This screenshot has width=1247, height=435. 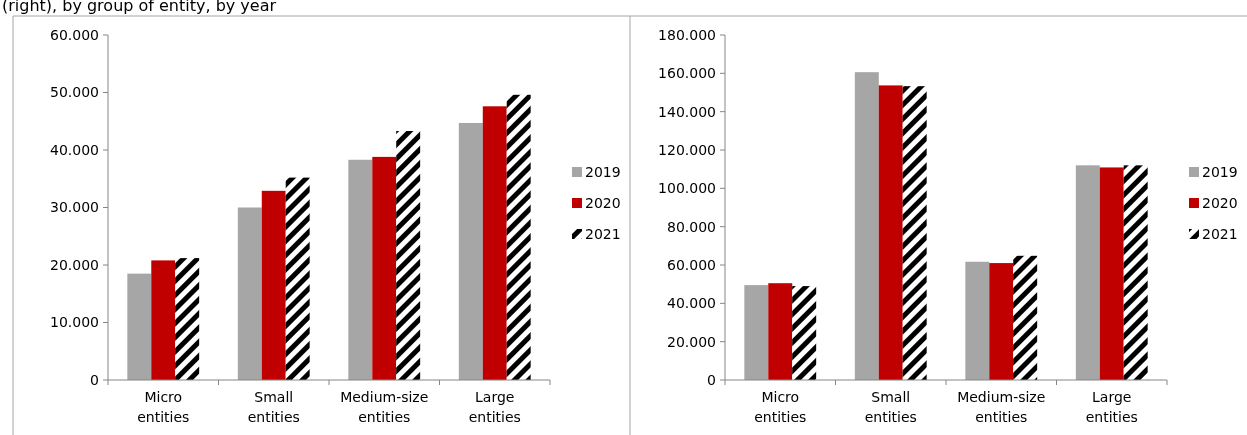 What do you see at coordinates (687, 188) in the screenshot?
I see `y-tick-label: 100.000` at bounding box center [687, 188].